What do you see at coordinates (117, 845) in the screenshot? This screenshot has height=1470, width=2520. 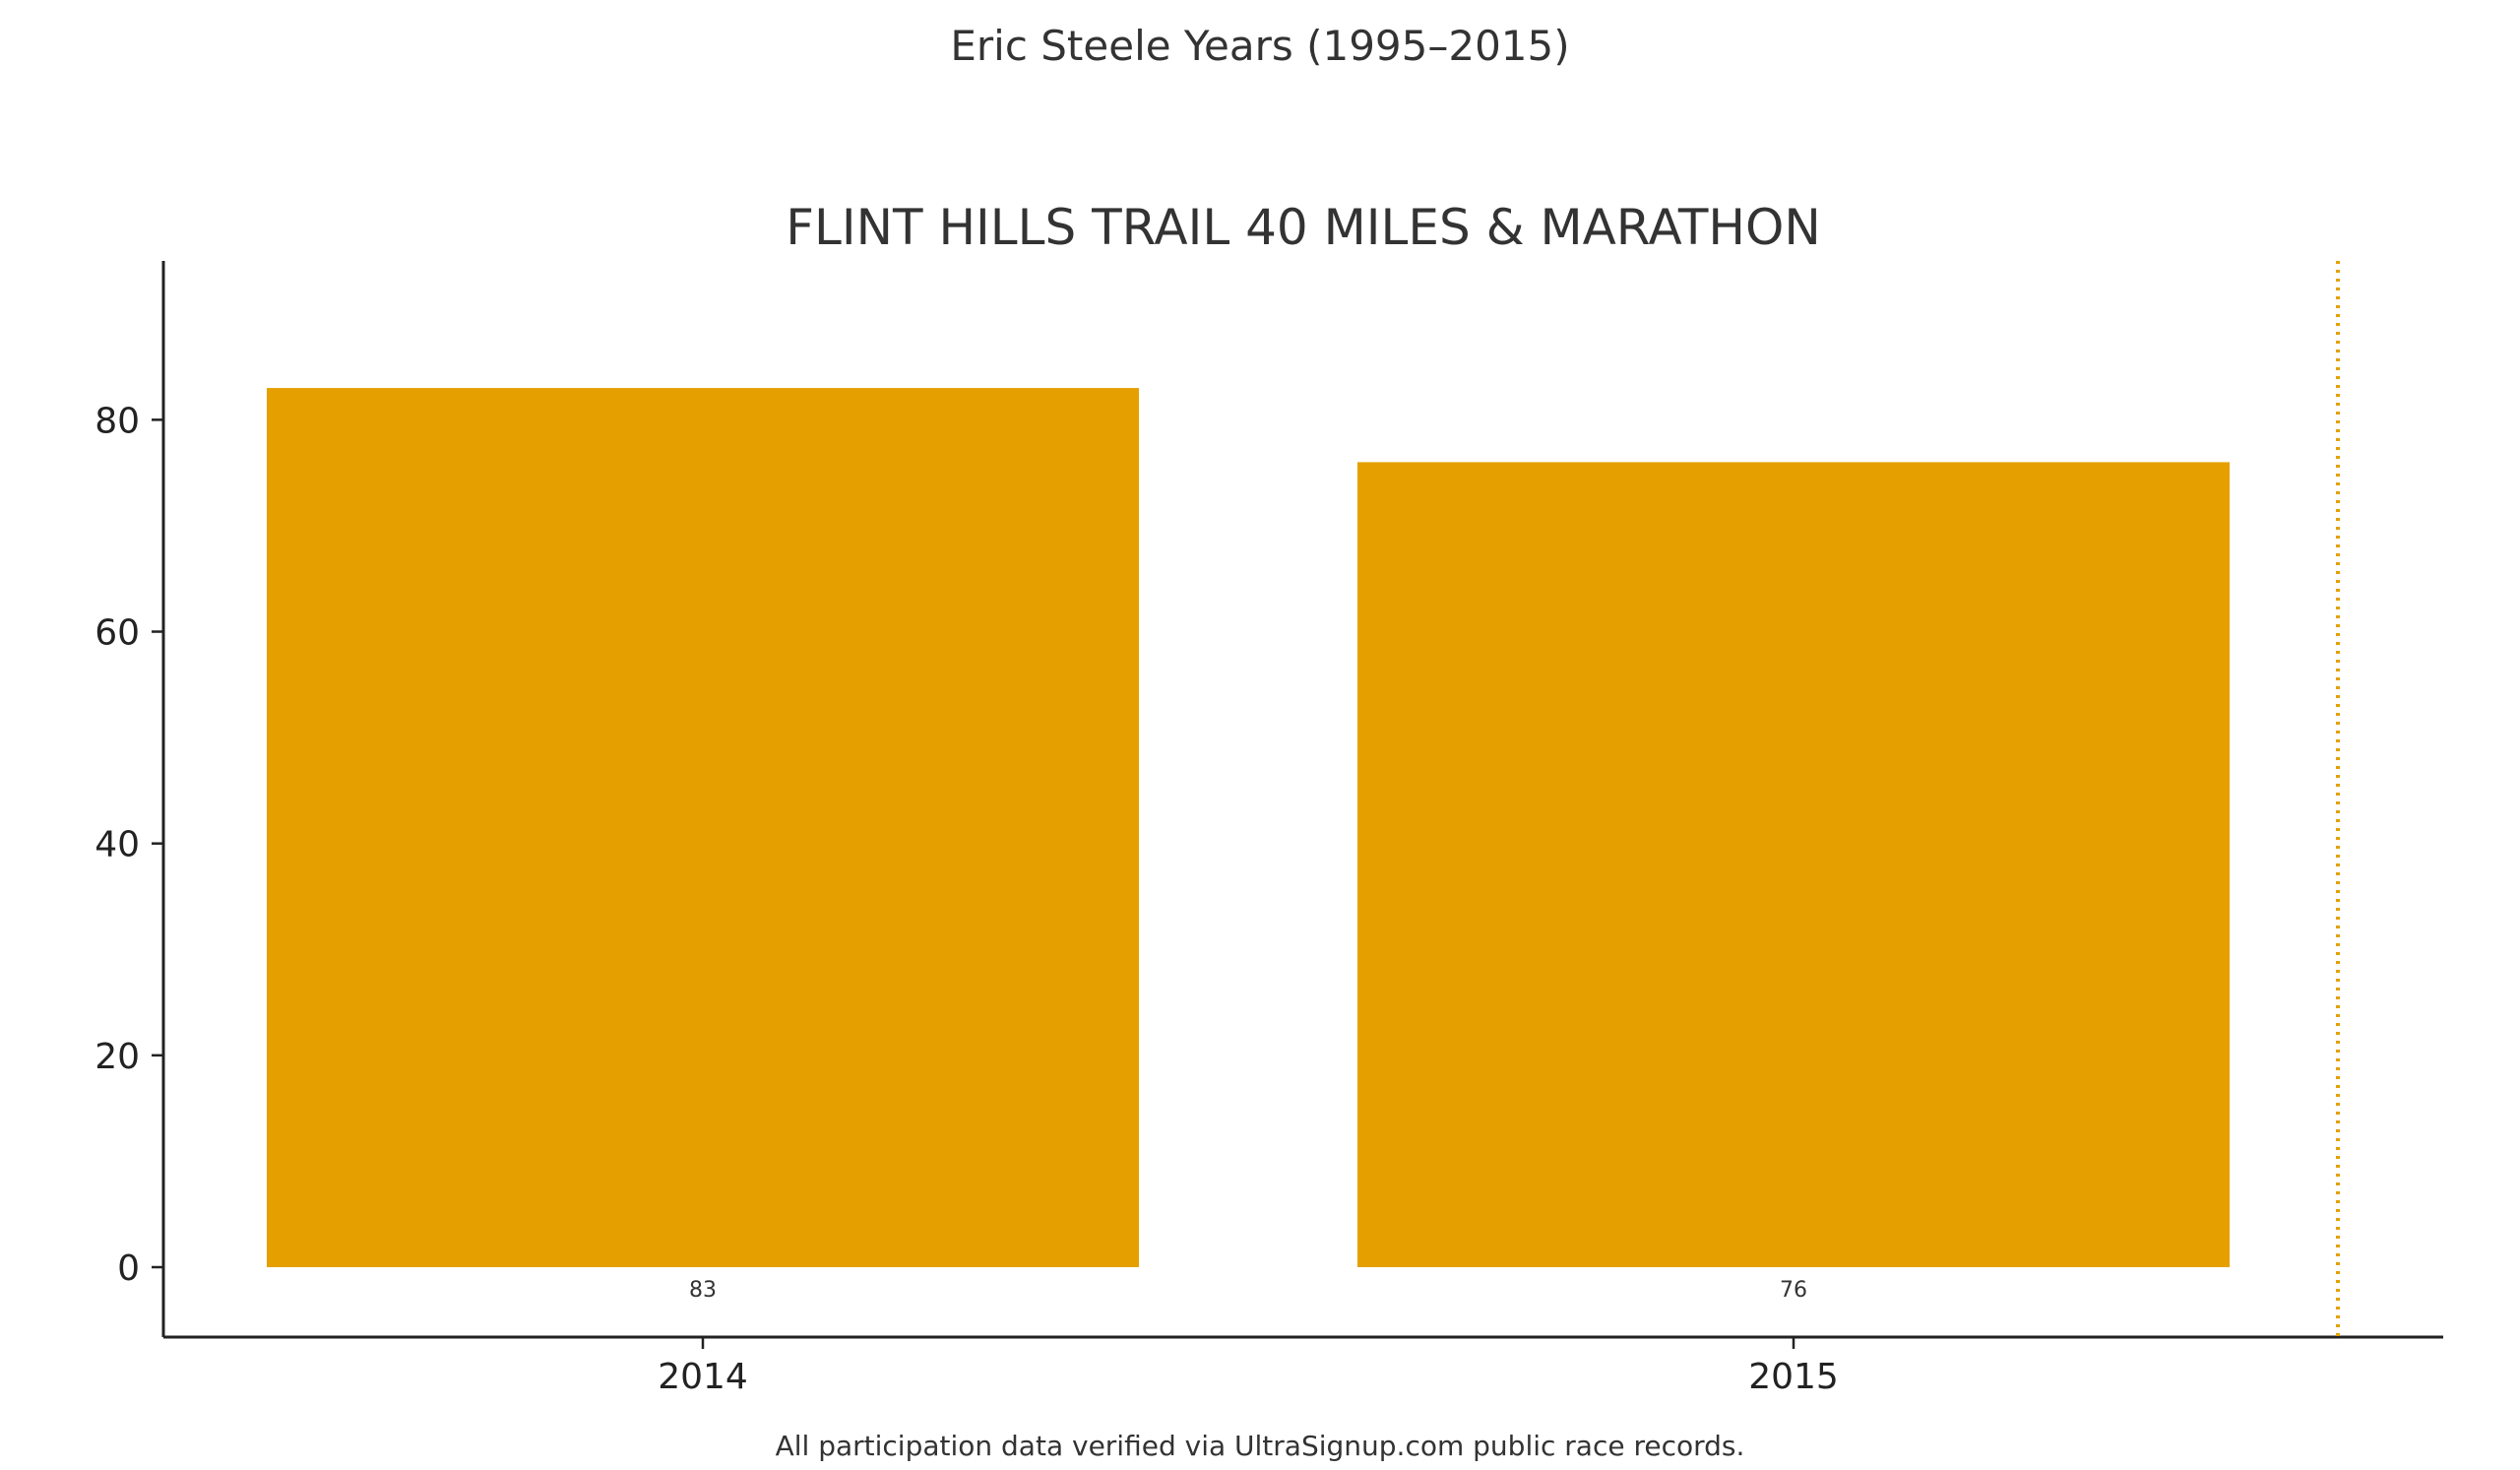 I see `y-tick-label: 40` at bounding box center [117, 845].